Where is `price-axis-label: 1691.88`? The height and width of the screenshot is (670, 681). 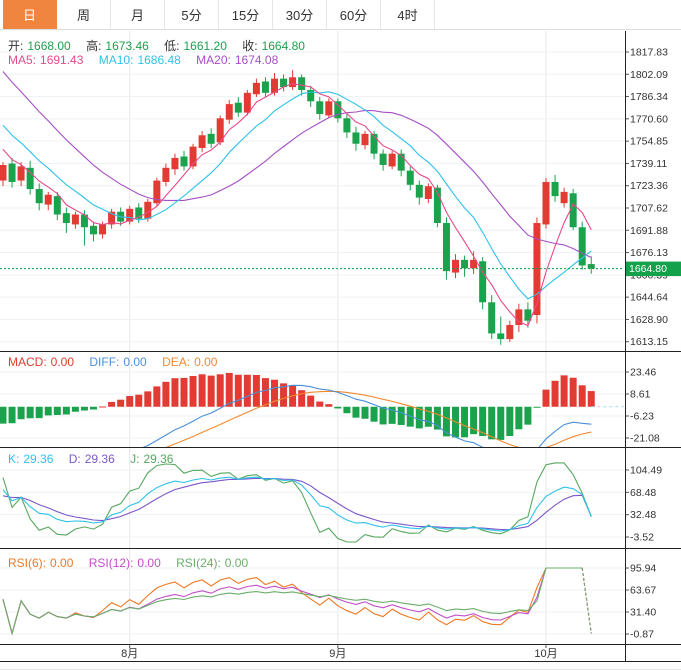
price-axis-label: 1691.88 is located at coordinates (649, 231).